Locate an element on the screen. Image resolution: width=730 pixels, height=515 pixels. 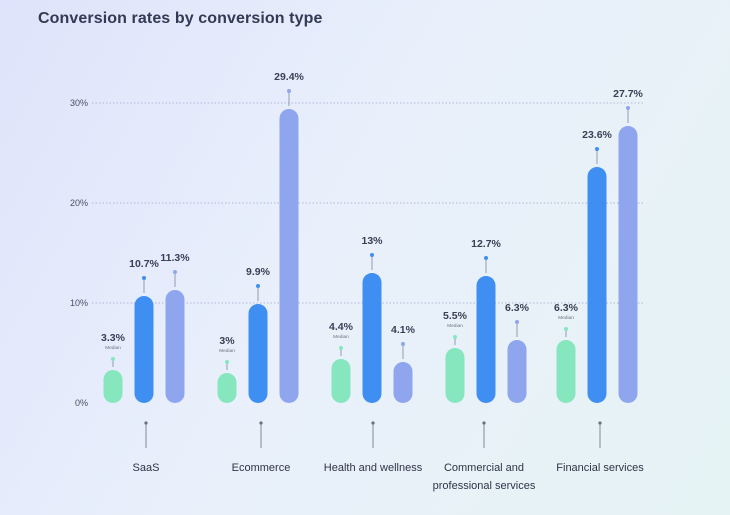
y-tick-label: 20% is located at coordinates (79, 203).